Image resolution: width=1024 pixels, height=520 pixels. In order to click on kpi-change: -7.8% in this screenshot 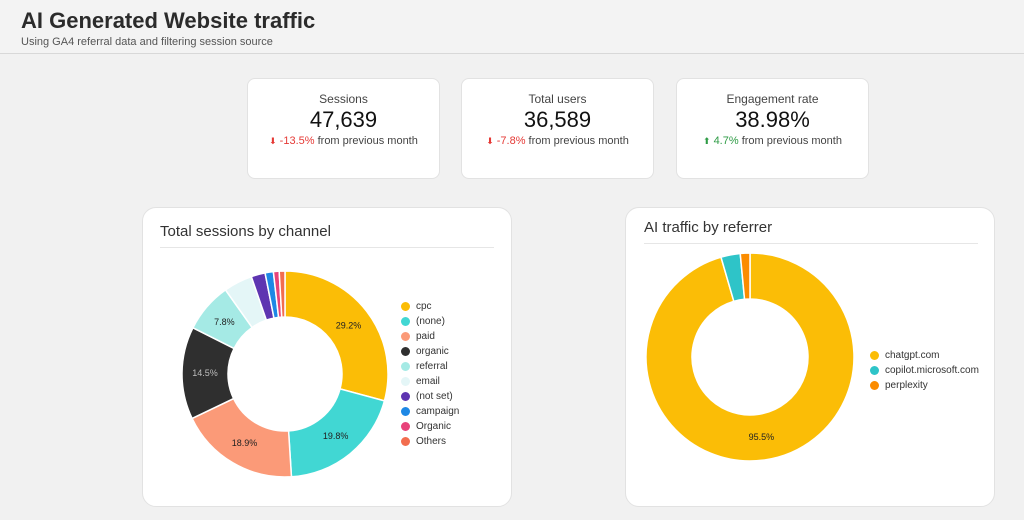, I will do `click(511, 141)`.